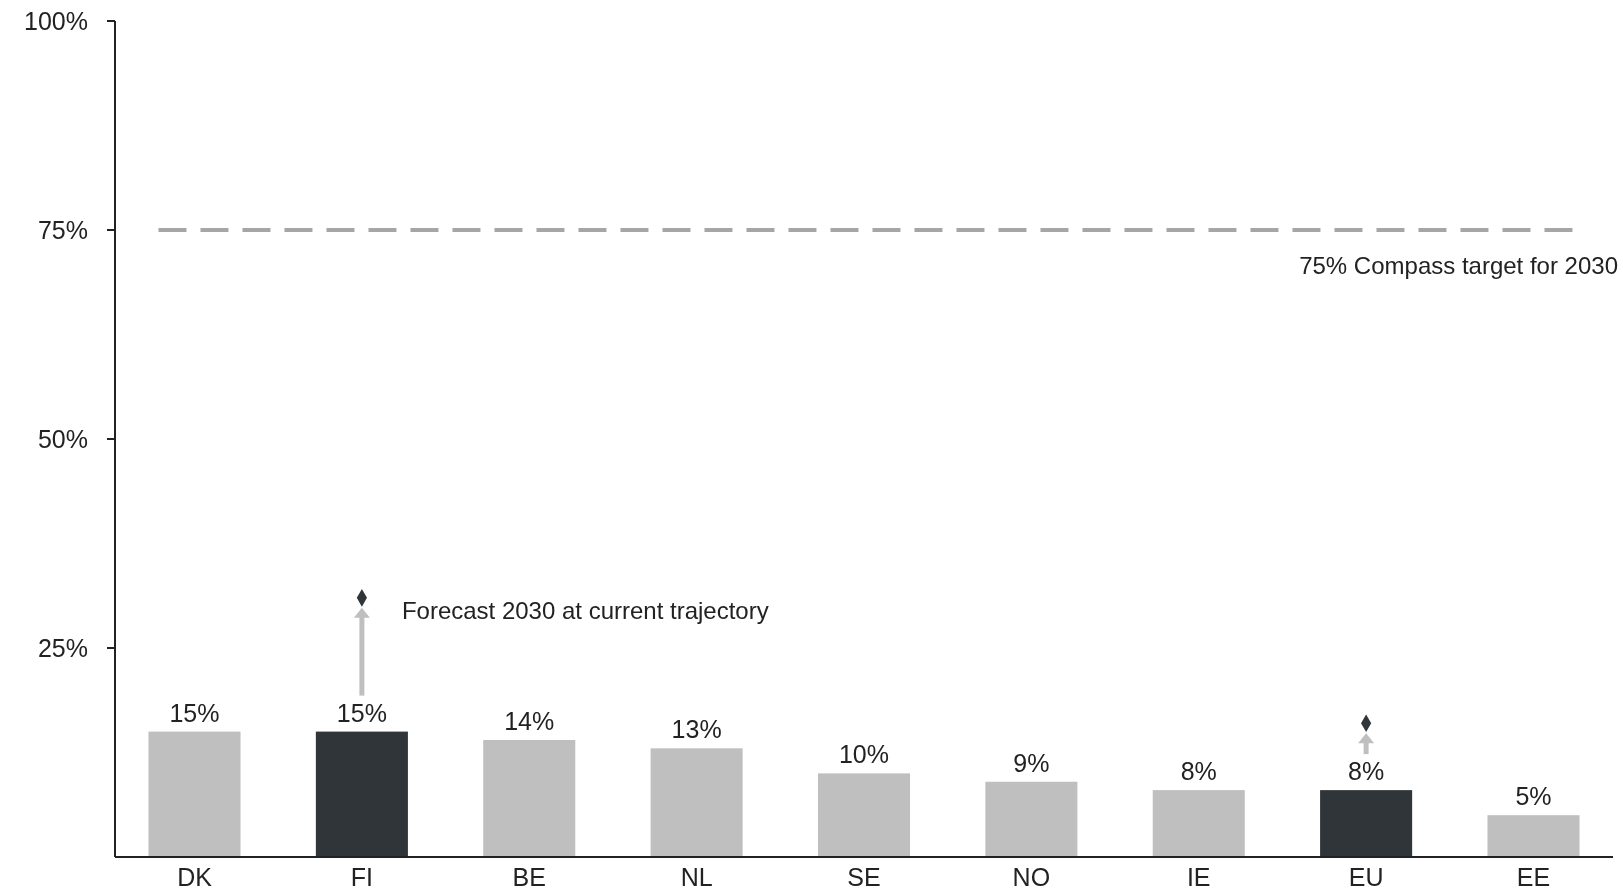  I want to click on y-tick-label: 25%, so click(62, 647).